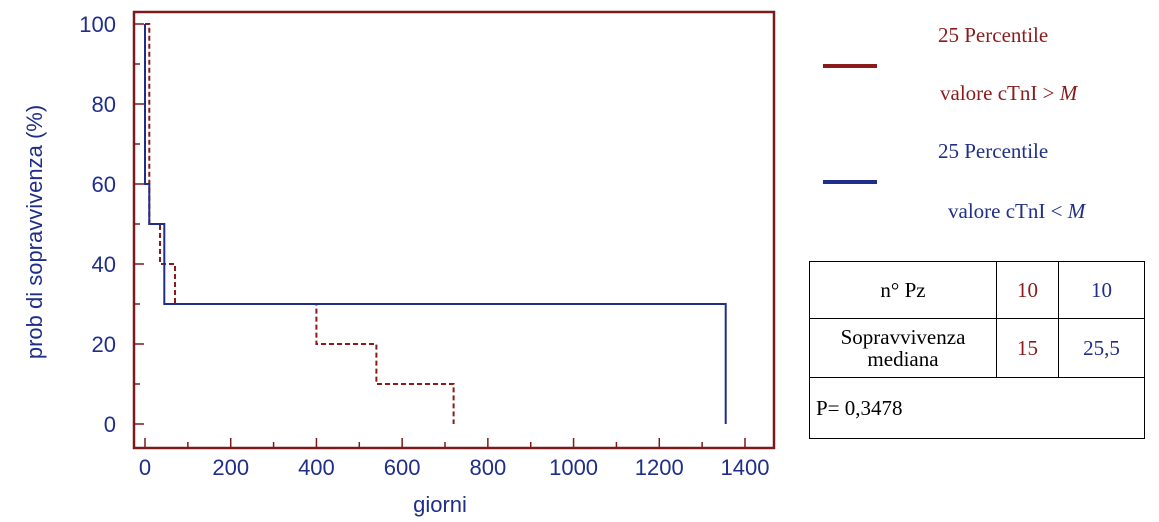 The width and height of the screenshot is (1159, 522). Describe the element at coordinates (402, 467) in the screenshot. I see `x-tick-label: 600` at that location.